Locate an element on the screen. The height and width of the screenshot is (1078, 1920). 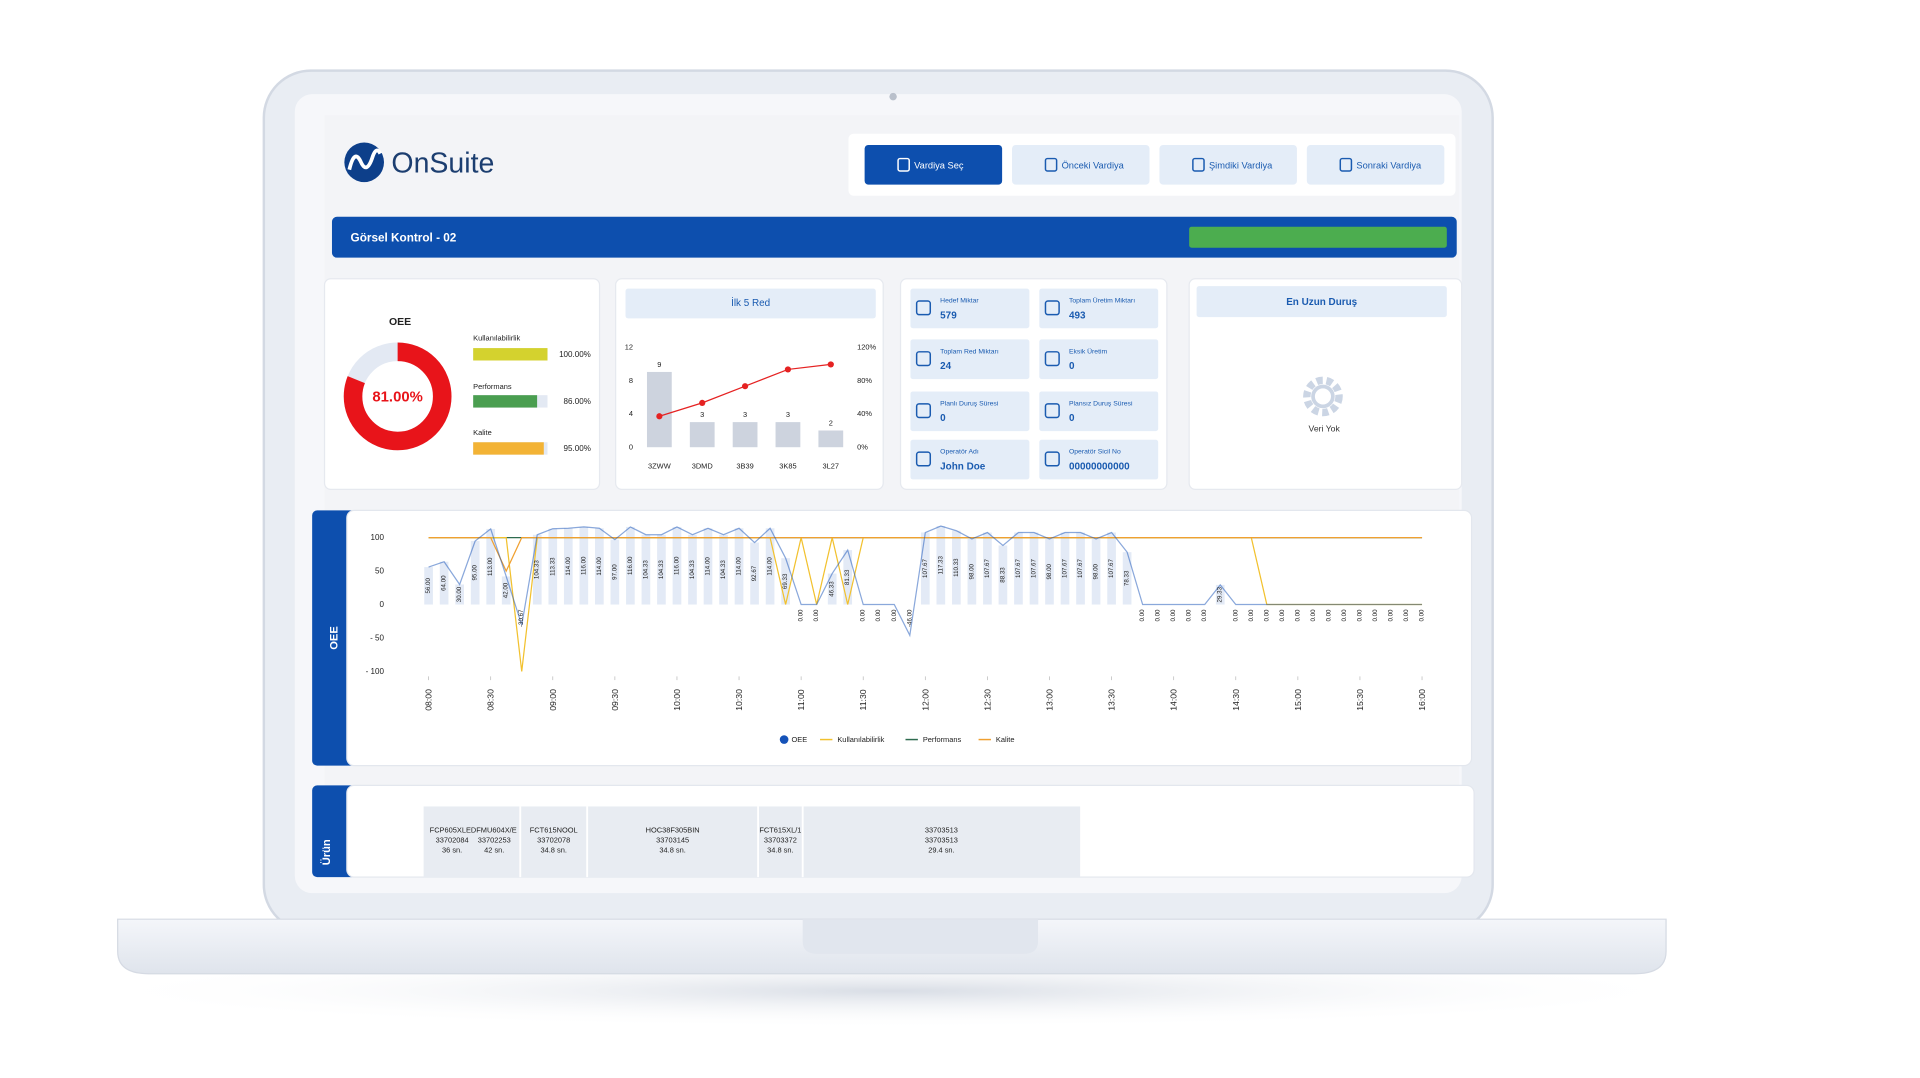
product-code: 33702253 is located at coordinates (494, 839).